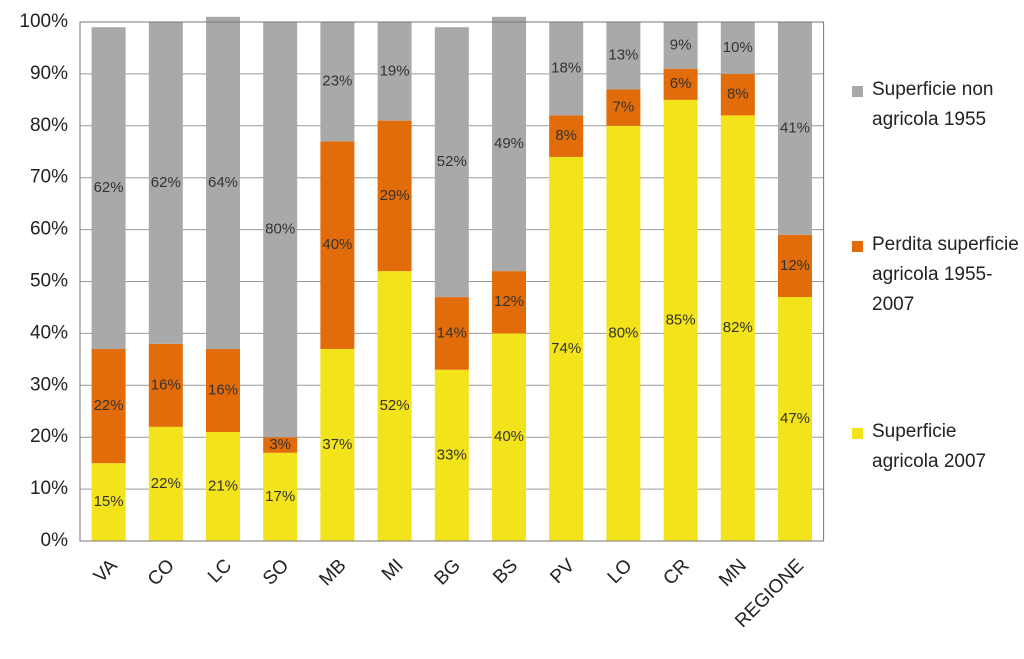 The height and width of the screenshot is (659, 1024). Describe the element at coordinates (49, 384) in the screenshot. I see `y-tick-label: 30%` at that location.